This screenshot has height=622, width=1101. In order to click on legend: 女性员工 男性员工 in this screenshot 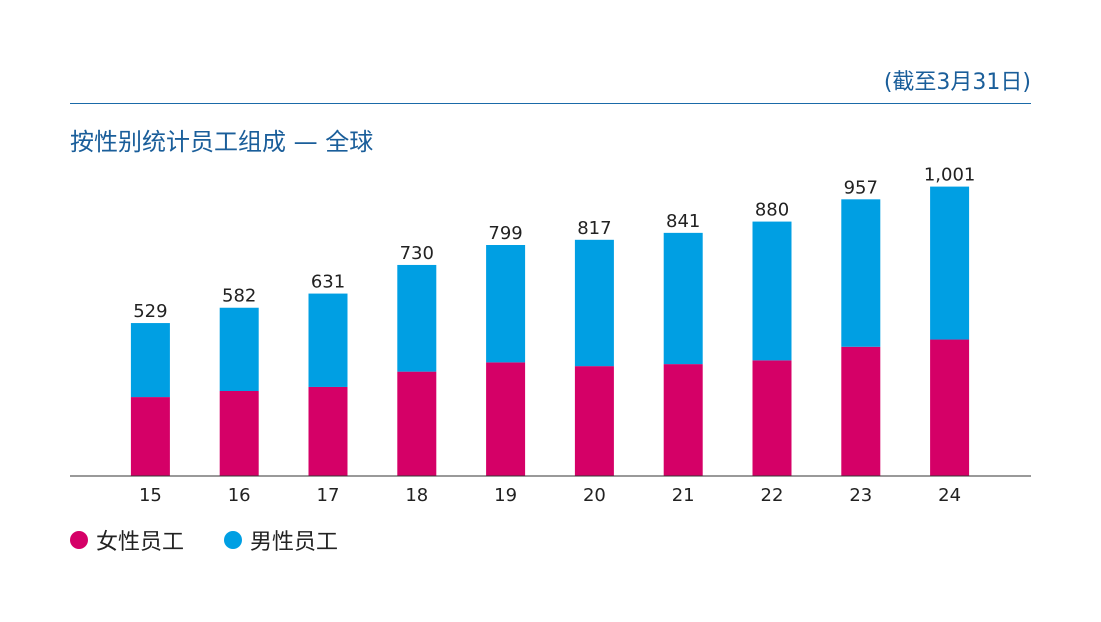, I will do `click(224, 540)`.